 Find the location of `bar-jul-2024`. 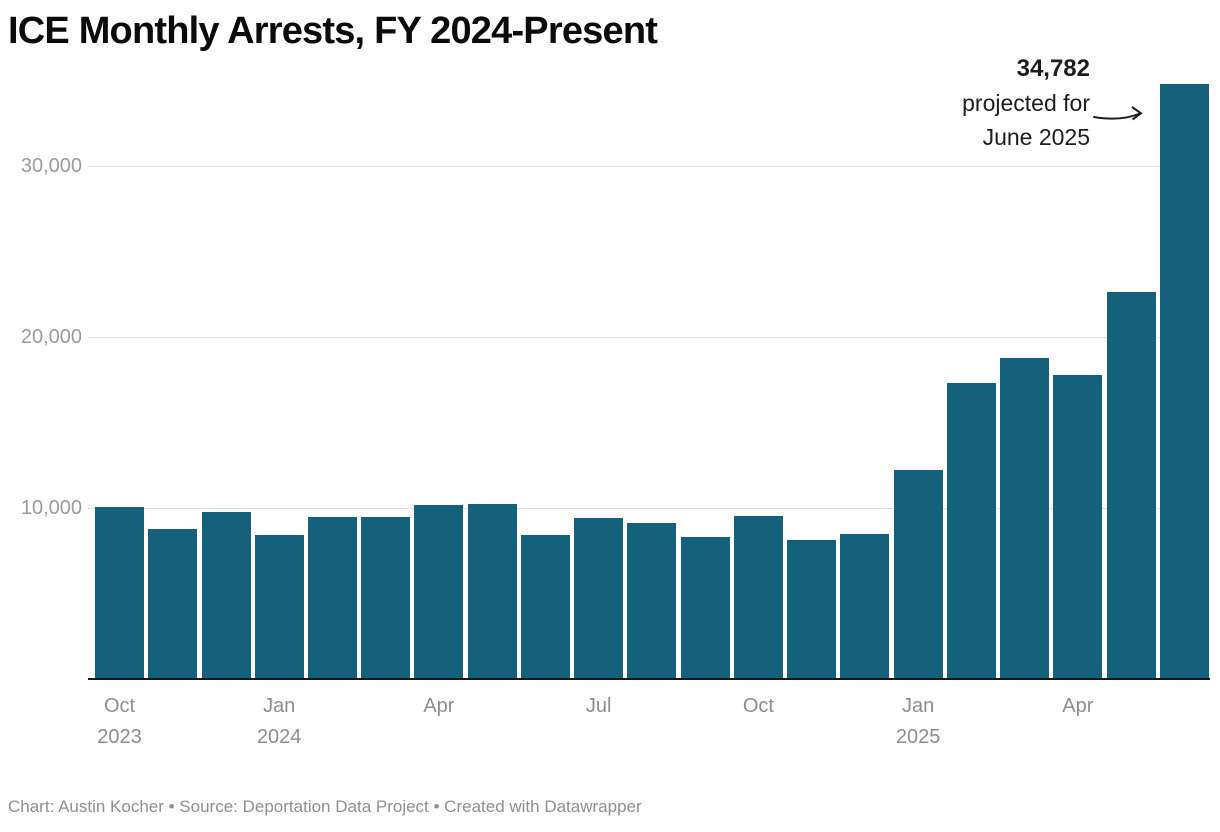

bar-jul-2024 is located at coordinates (599, 598).